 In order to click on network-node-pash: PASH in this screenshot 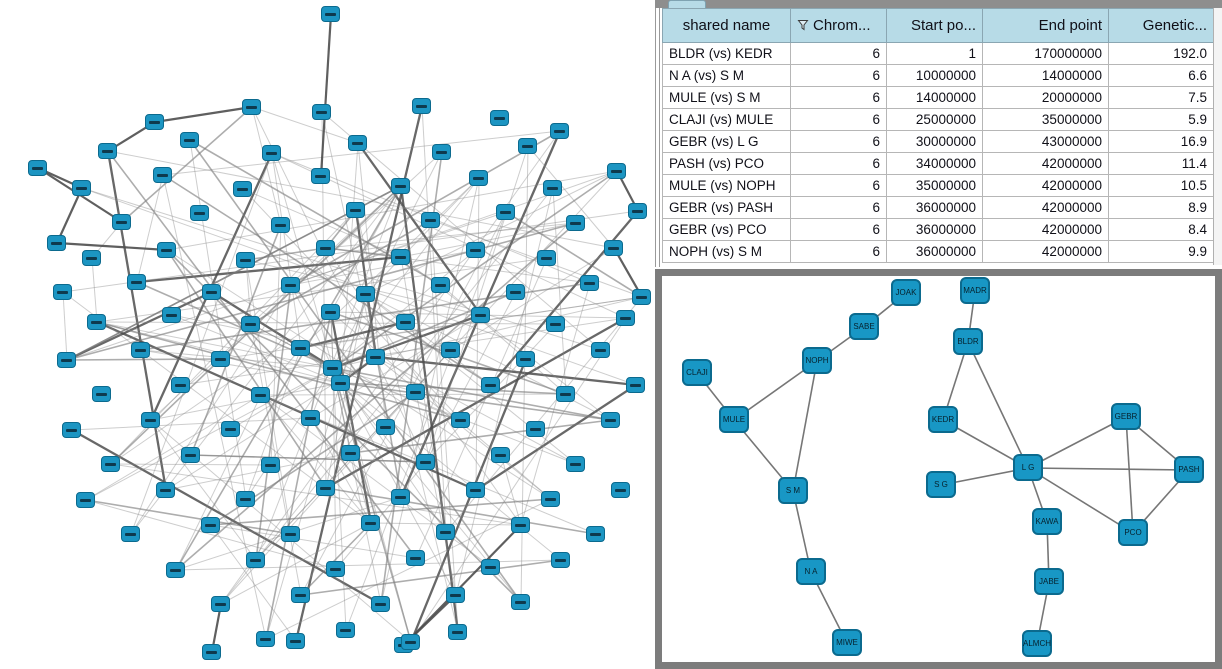, I will do `click(1189, 469)`.